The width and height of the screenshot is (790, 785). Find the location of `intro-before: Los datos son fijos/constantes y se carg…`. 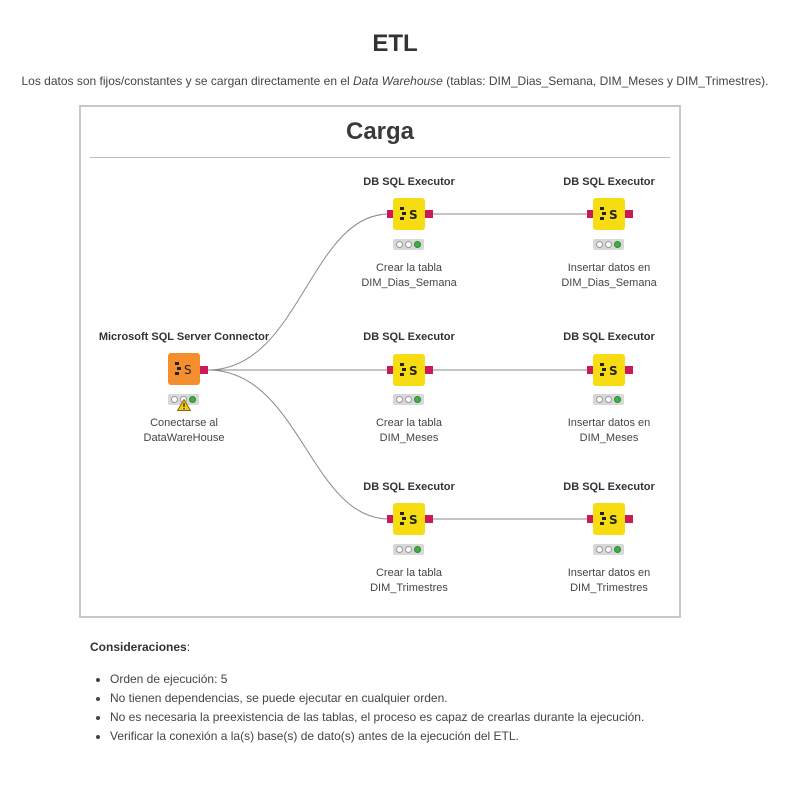

intro-before: Los datos son fijos/constantes y se carg… is located at coordinates (187, 81).